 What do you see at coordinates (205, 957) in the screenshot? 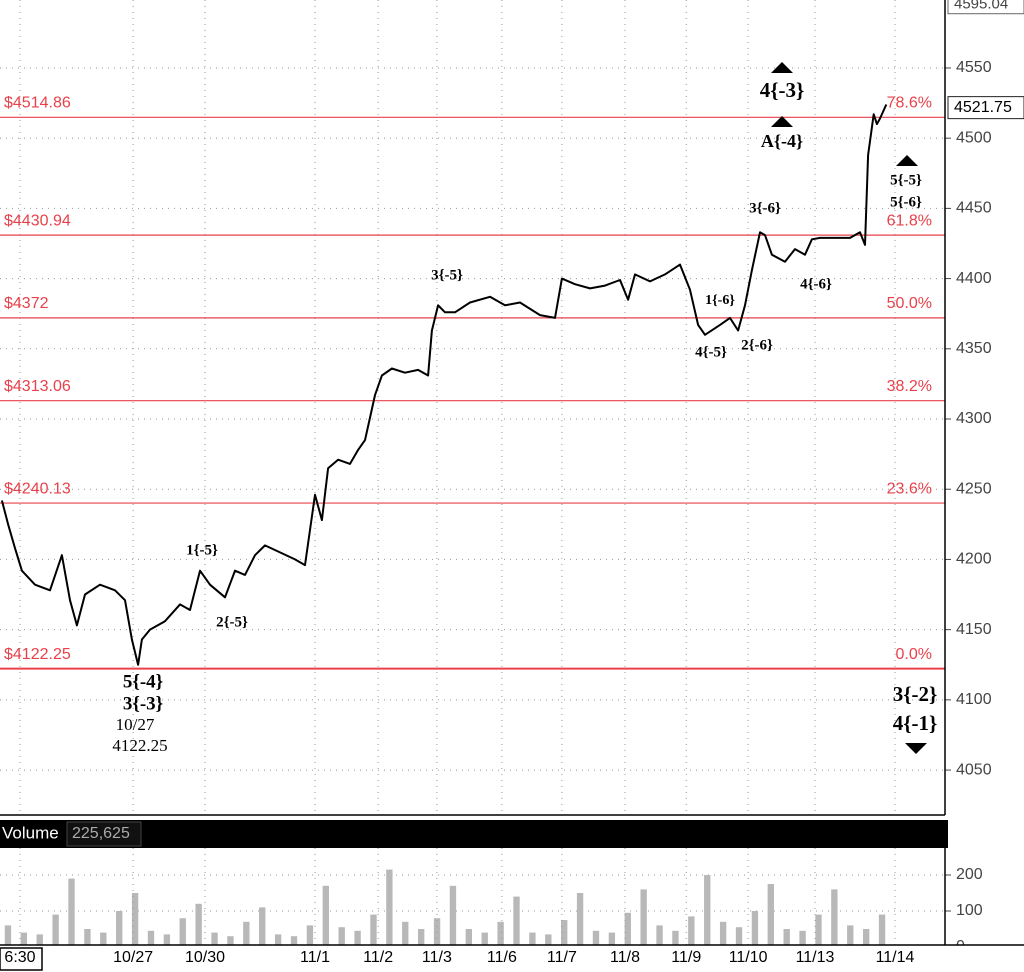
I see `x-tick-label: 10/30` at bounding box center [205, 957].